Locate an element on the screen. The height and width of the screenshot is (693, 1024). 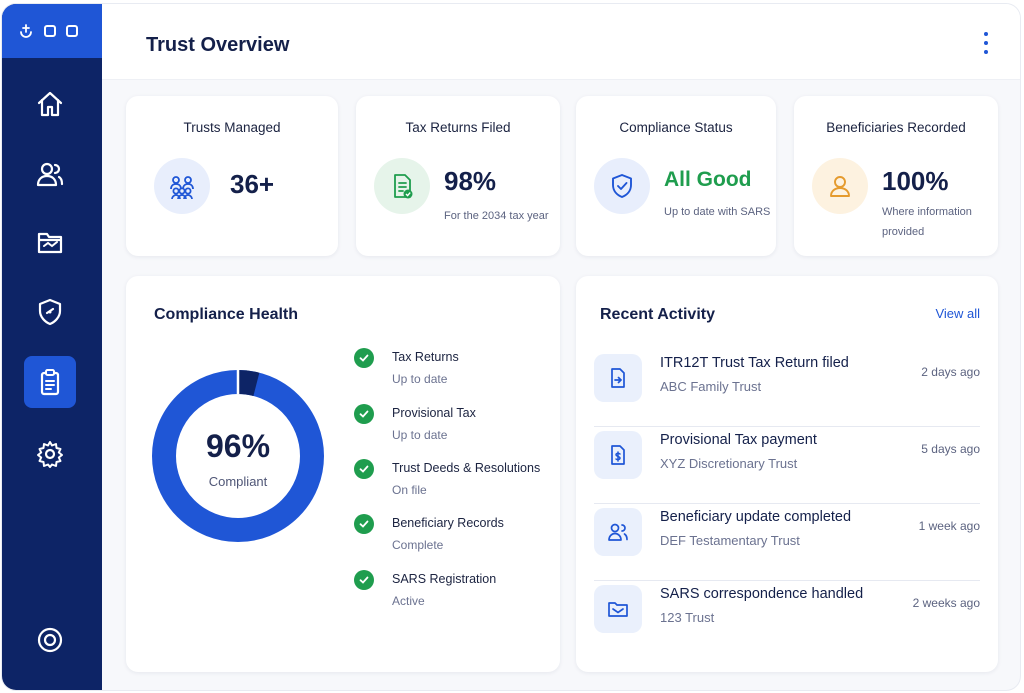
folder-mail-icon is located at coordinates (618, 609).